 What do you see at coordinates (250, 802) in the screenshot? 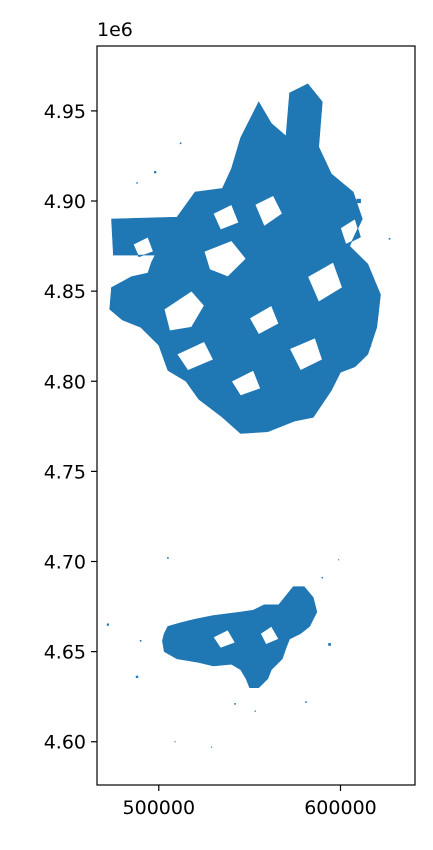
I see `x-axis-ticks: 500000 600000` at bounding box center [250, 802].